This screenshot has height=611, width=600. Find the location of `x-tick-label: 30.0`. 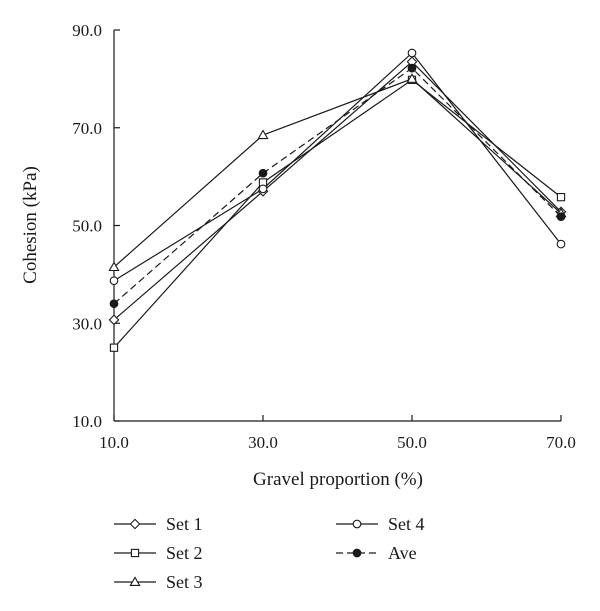

x-tick-label: 30.0 is located at coordinates (263, 442).